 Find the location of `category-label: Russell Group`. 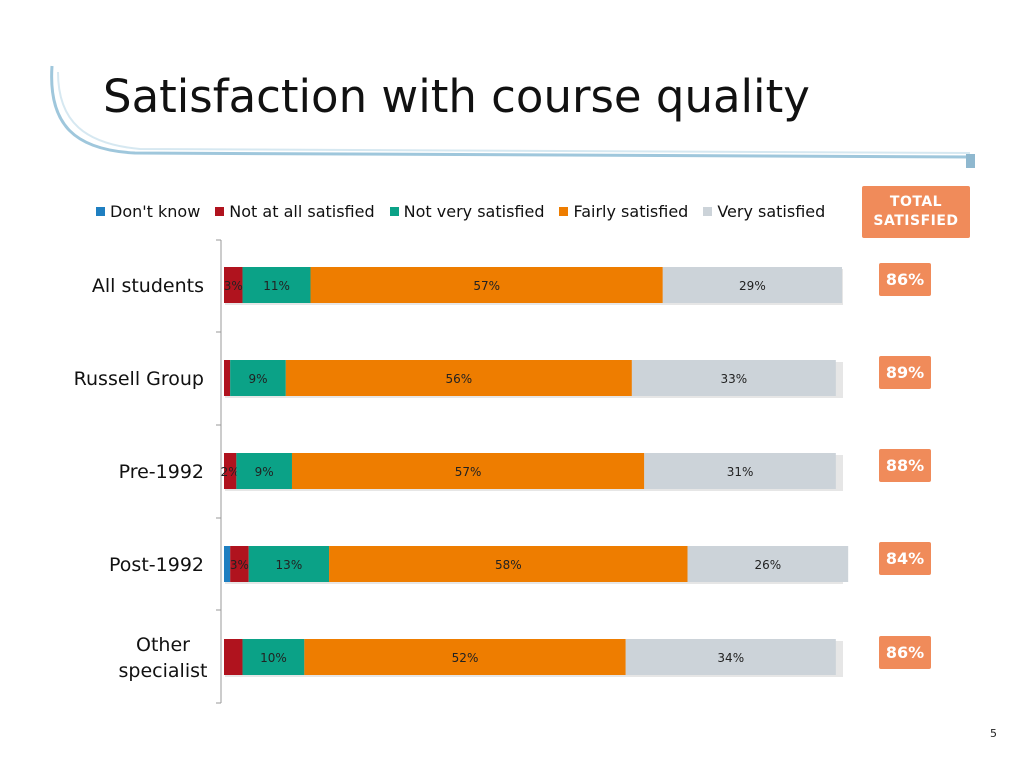

category-label: Russell Group is located at coordinates (139, 379).